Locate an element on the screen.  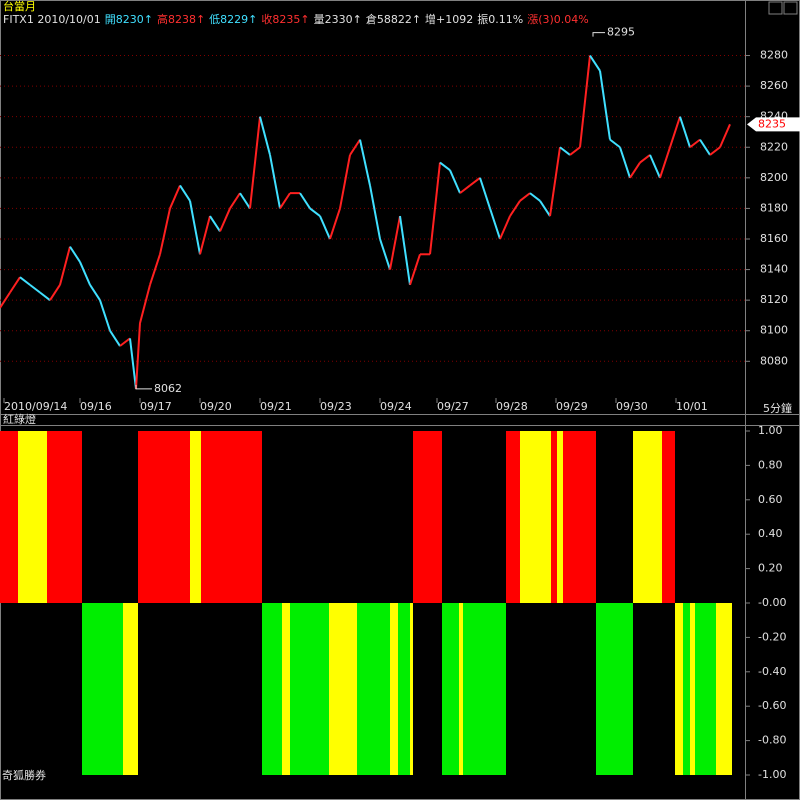
last-price-label: 8235 is located at coordinates (772, 123).